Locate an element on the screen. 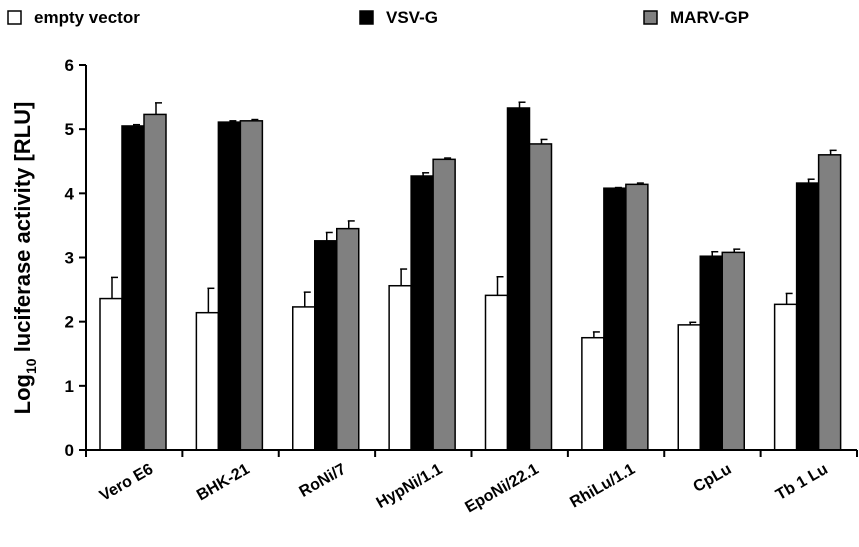 This screenshot has height=547, width=859. bar-marv-gp-tb-1-lu is located at coordinates (829, 302).